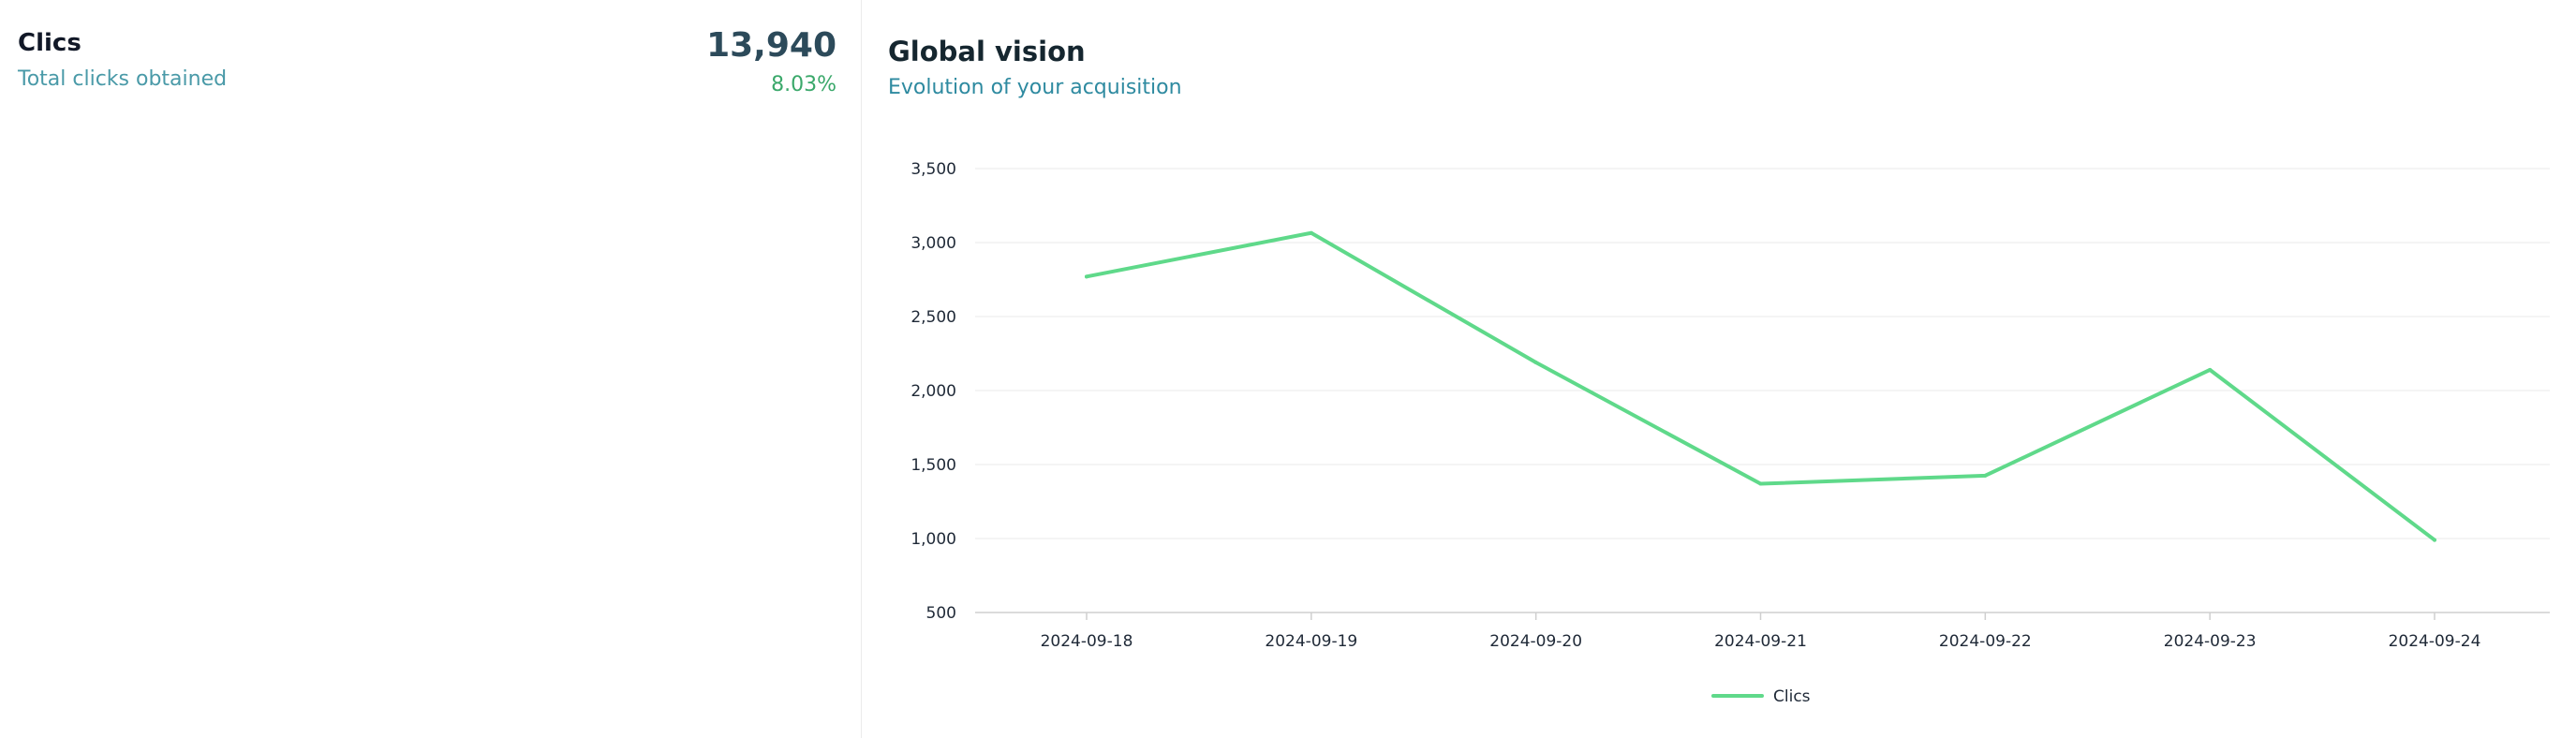 The width and height of the screenshot is (2576, 738). I want to click on y-tick-label: 3,000, so click(933, 243).